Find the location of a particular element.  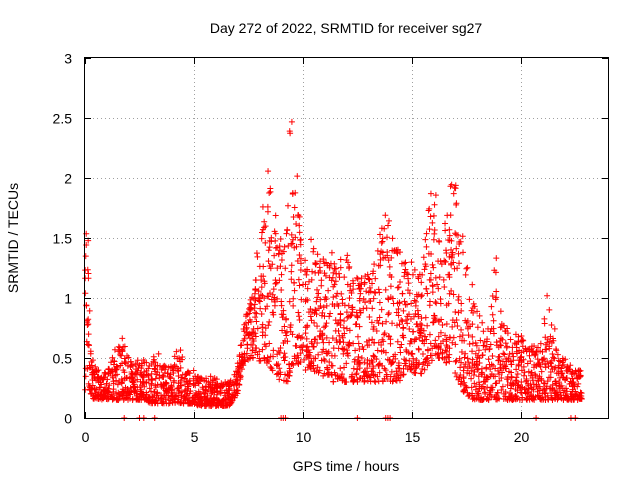

y-tick-label: 2 is located at coordinates (68, 179).